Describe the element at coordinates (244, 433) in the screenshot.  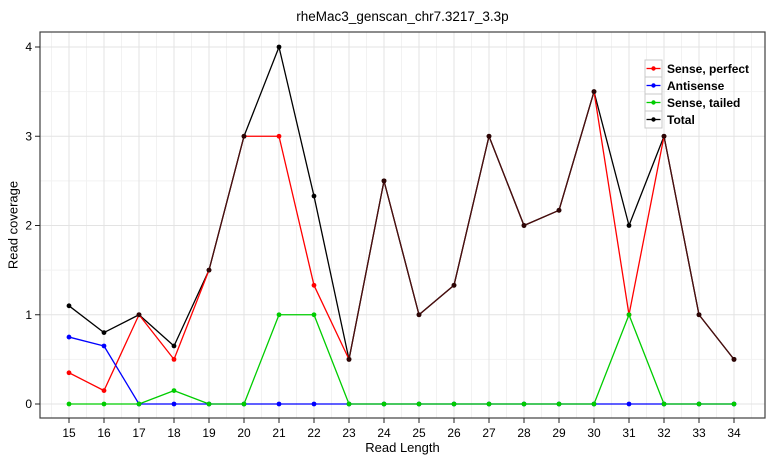
I see `svg-text: 20` at that location.